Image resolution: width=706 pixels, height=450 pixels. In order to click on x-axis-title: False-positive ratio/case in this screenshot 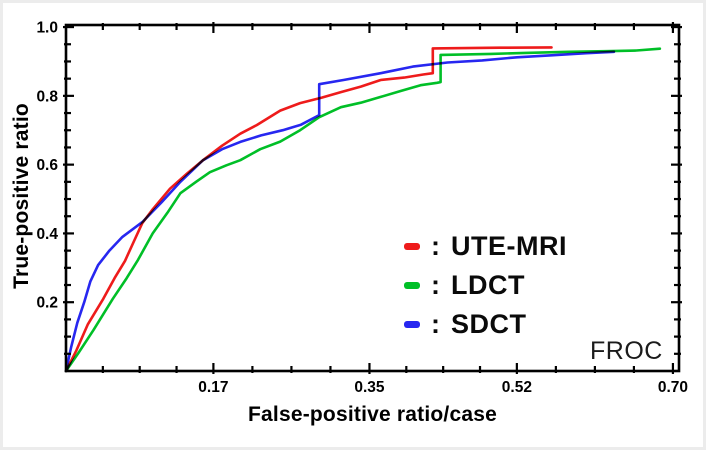, I will do `click(372, 414)`.